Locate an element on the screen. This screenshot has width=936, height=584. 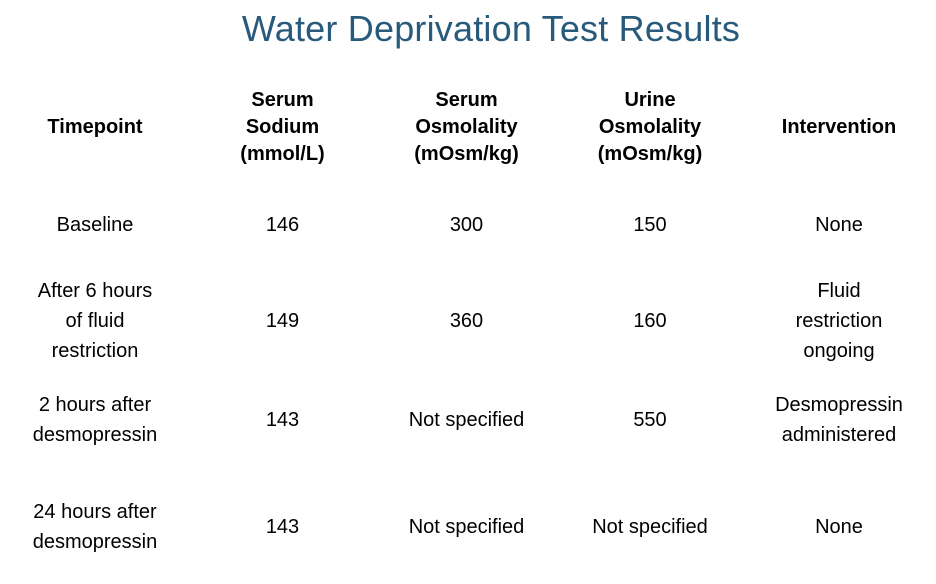
cell-timepoint: After 6 hours of fluid restriction is located at coordinates (95, 321).